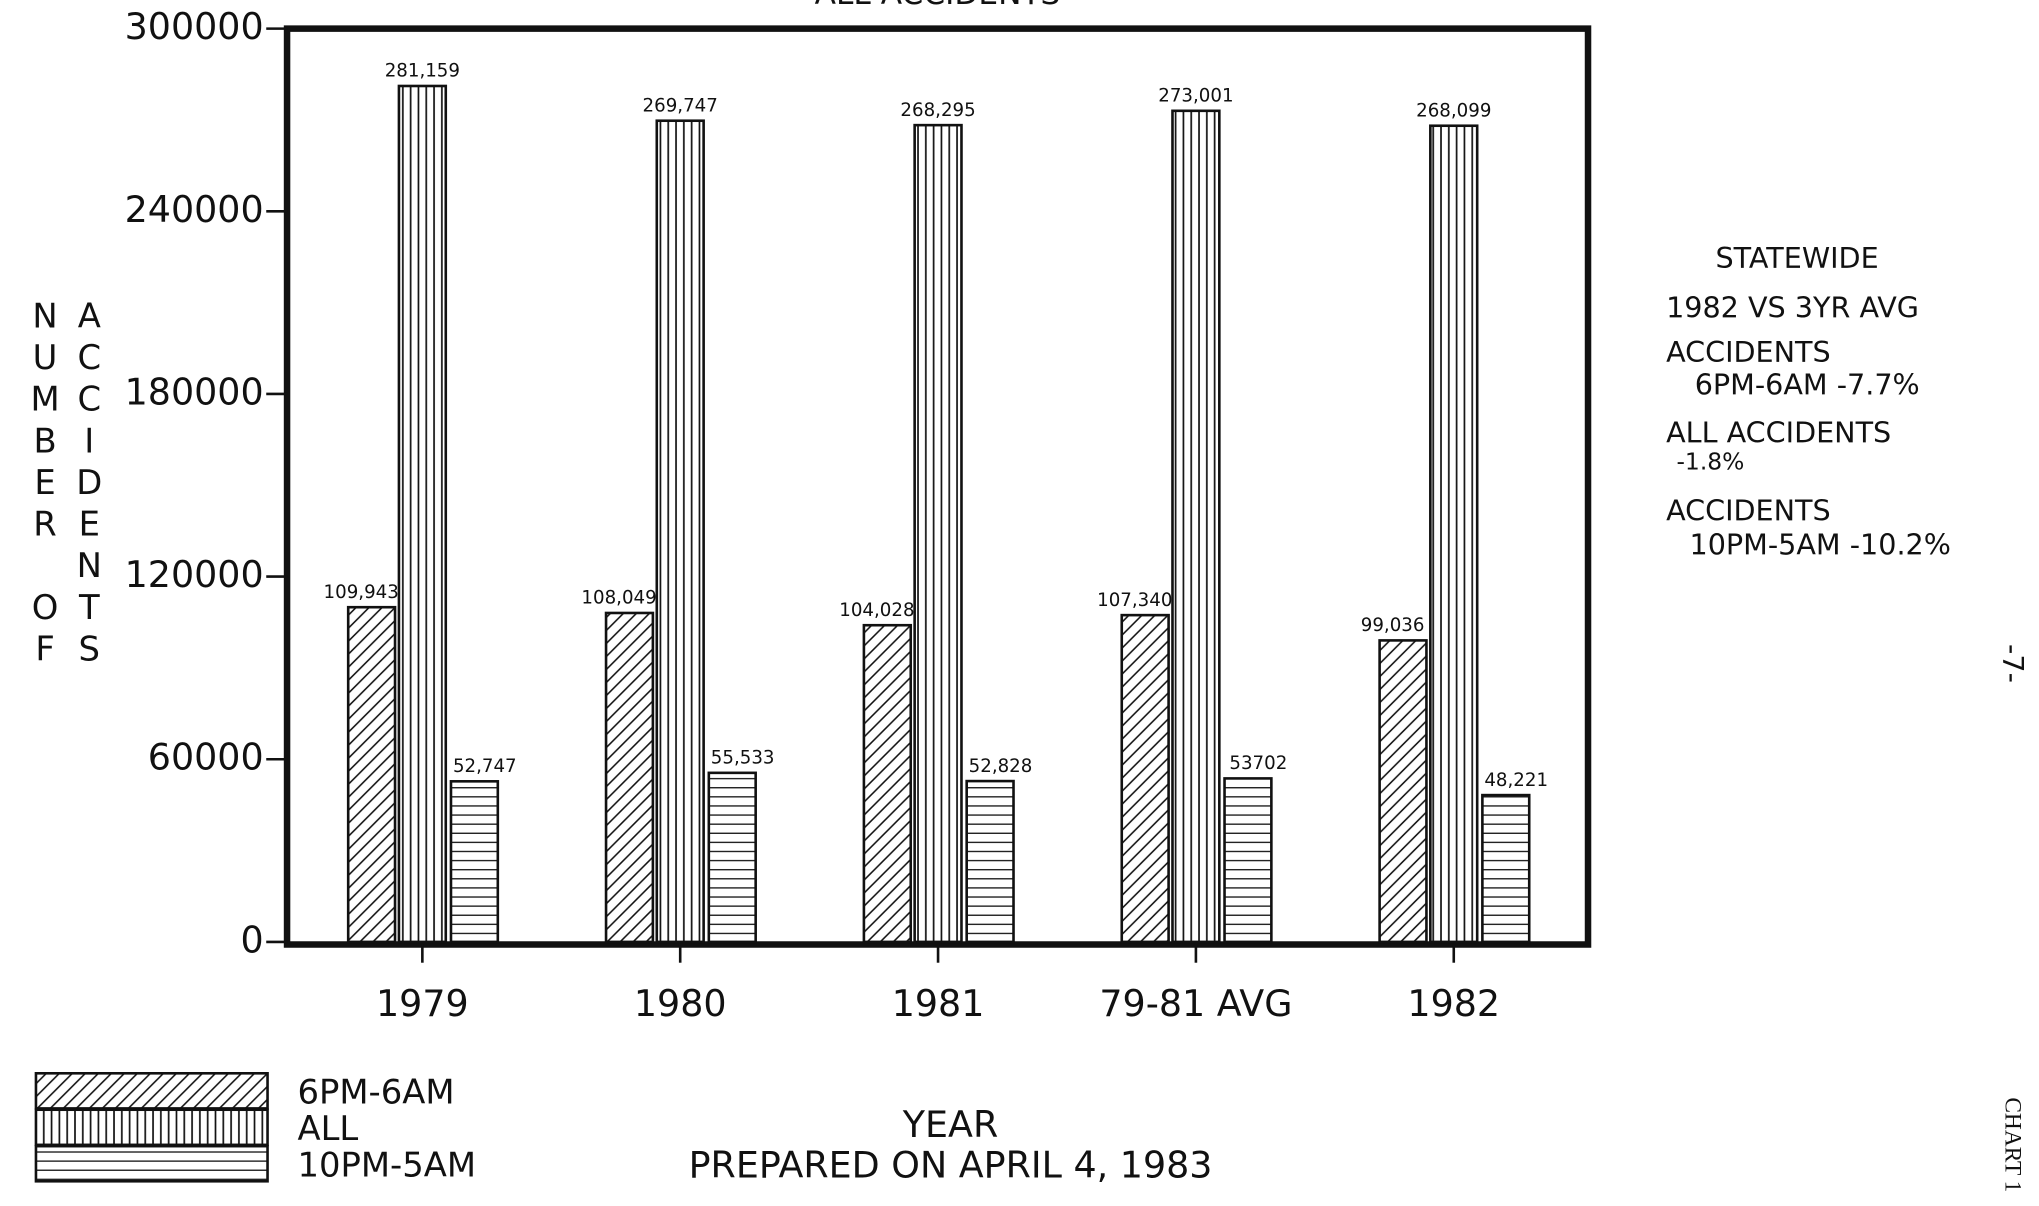 The height and width of the screenshot is (1206, 2039). Describe the element at coordinates (1134, 600) in the screenshot. I see `value-label: 107,340` at that location.